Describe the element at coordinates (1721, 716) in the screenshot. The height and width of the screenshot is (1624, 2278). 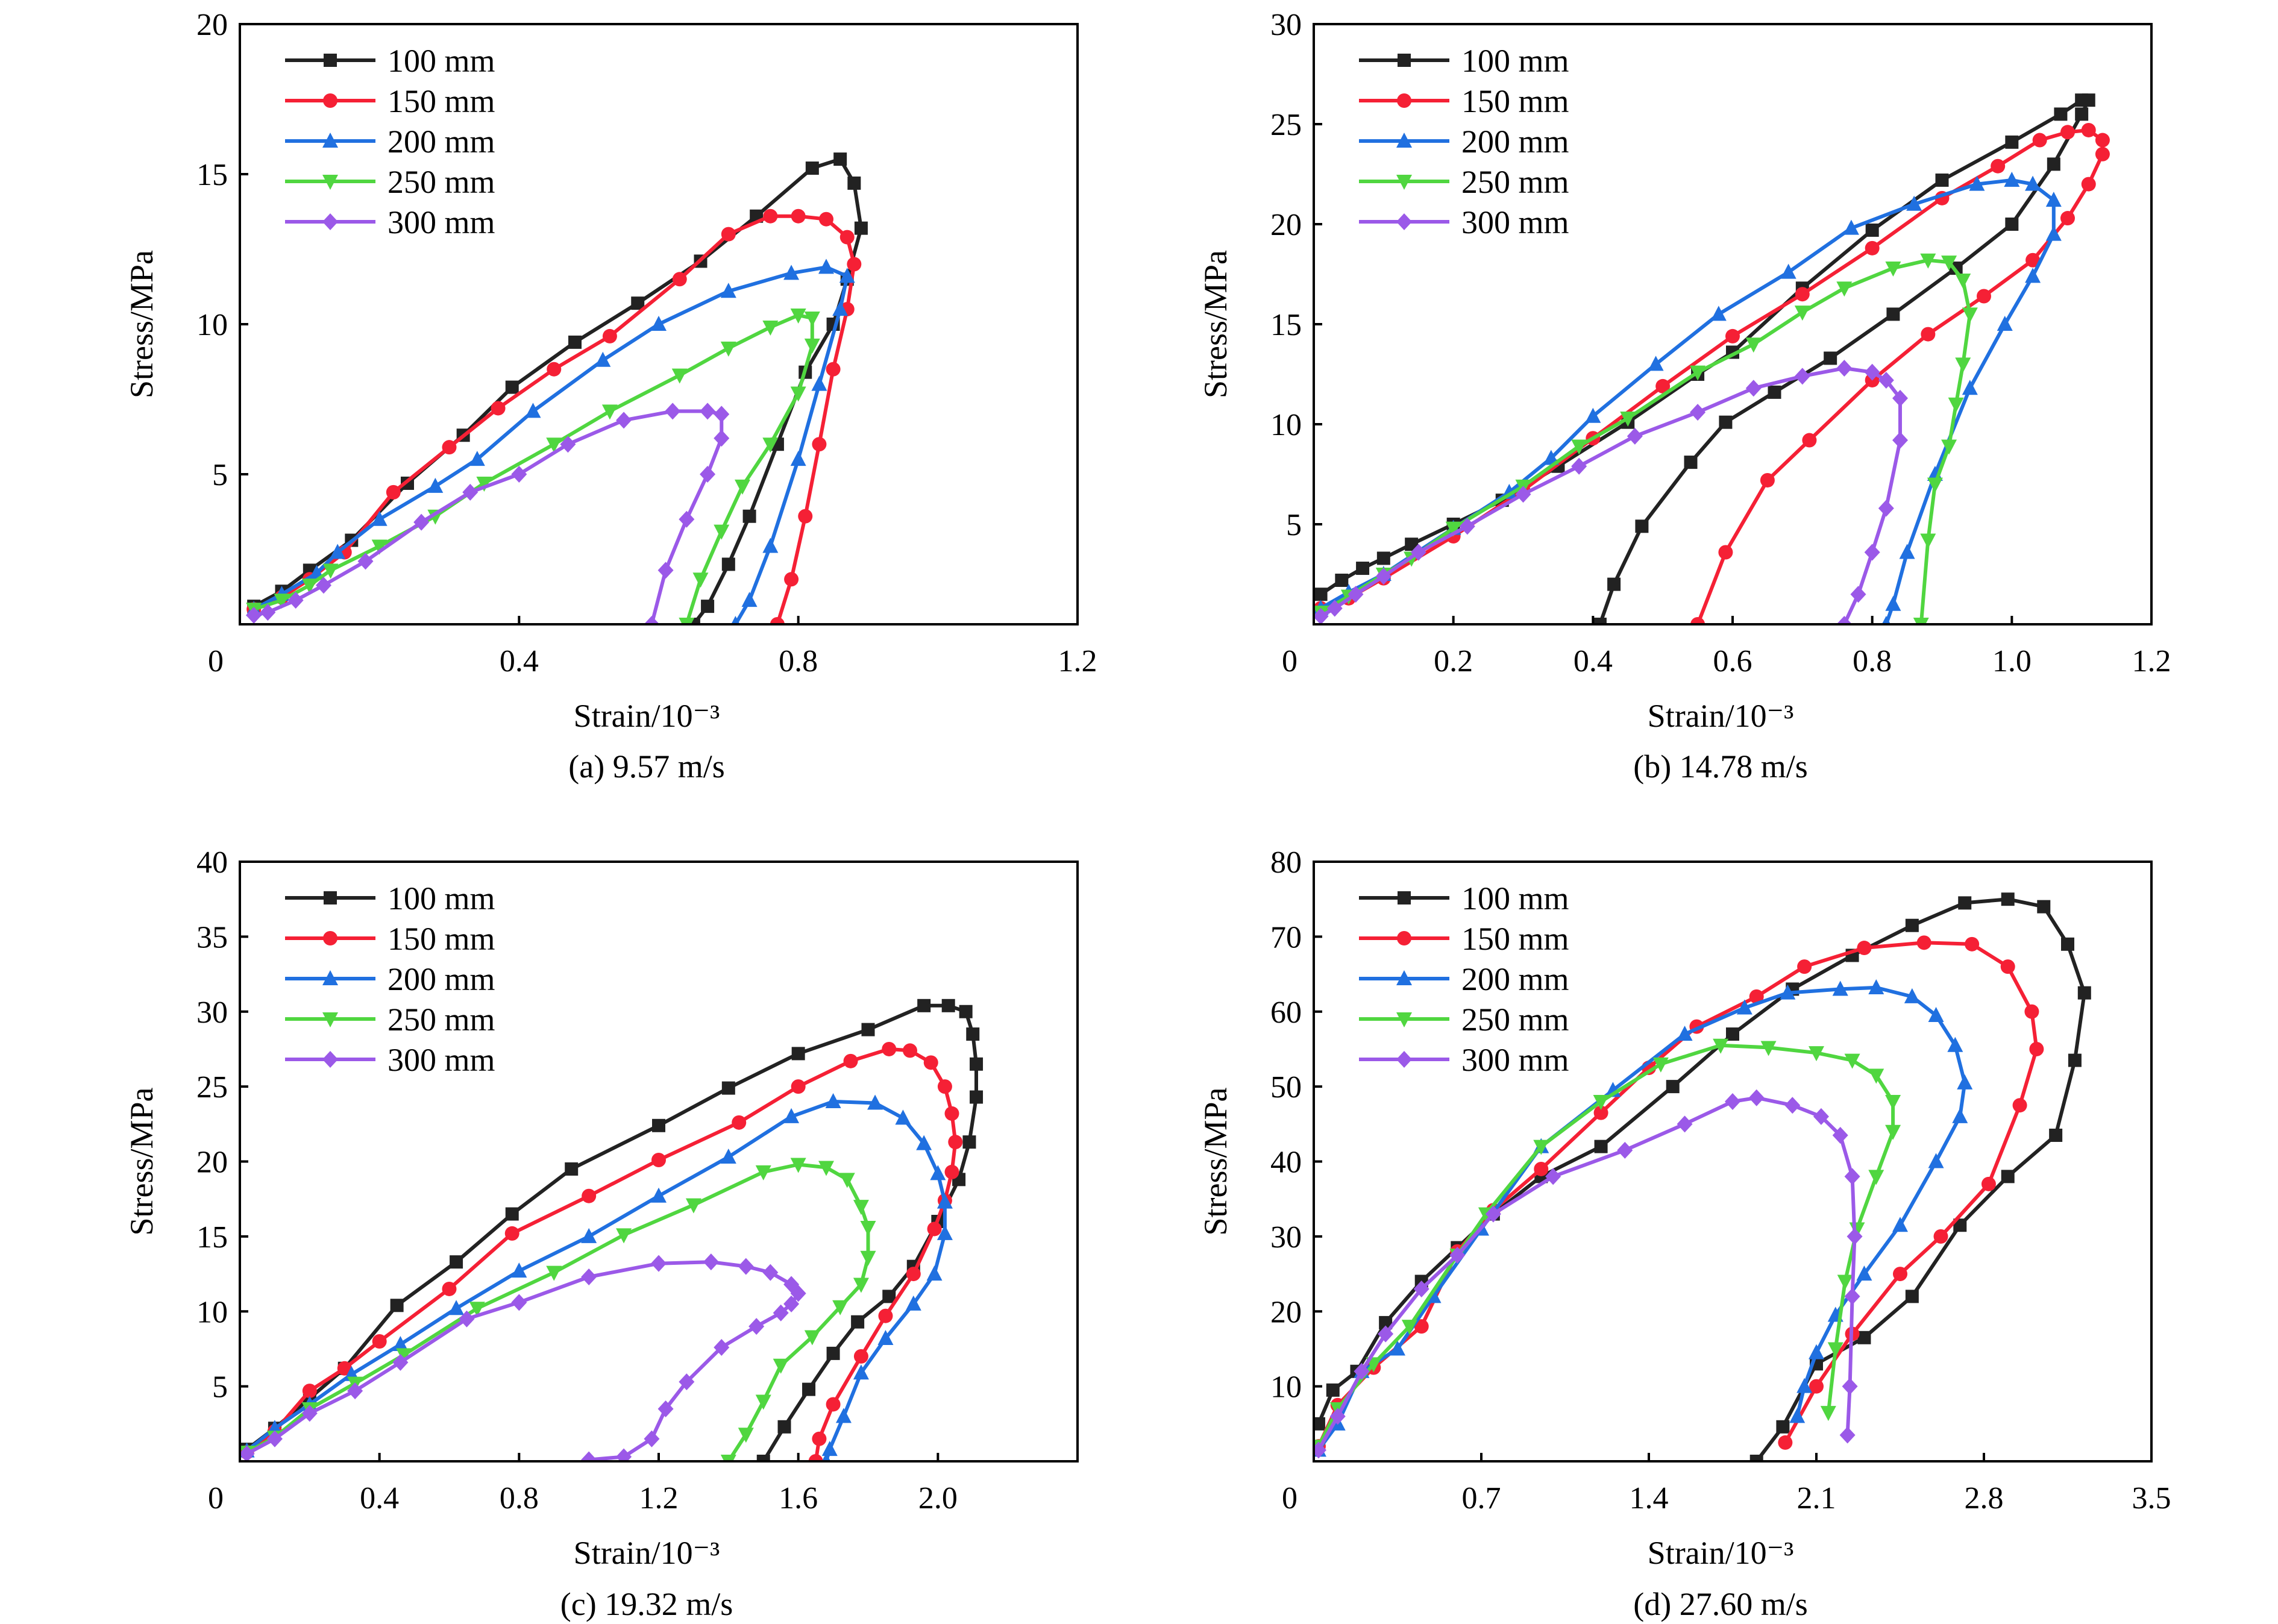
I see `x-axis-label: Strain/10⁻³` at that location.